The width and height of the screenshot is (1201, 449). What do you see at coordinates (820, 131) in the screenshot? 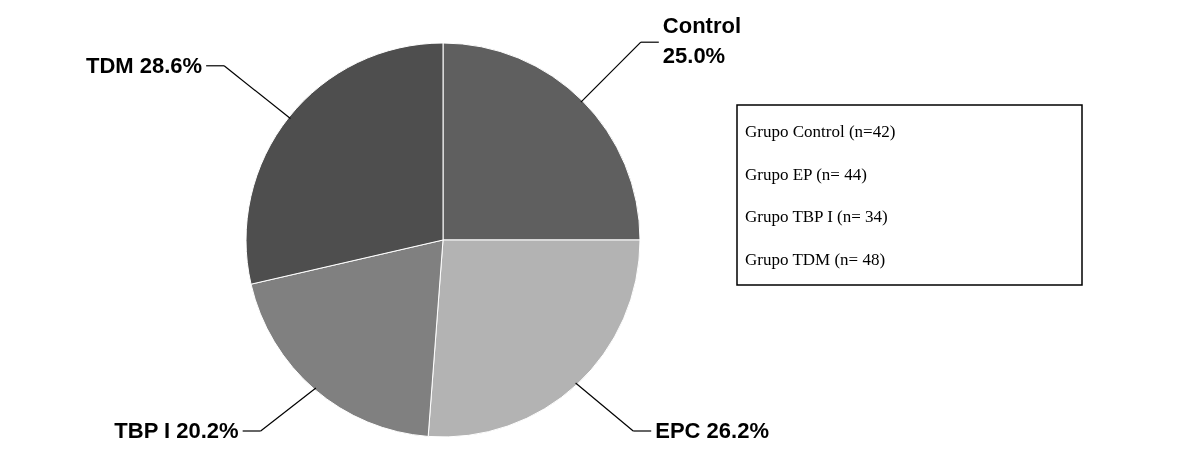
I see `text: Grupo Control (n=42)` at bounding box center [820, 131].